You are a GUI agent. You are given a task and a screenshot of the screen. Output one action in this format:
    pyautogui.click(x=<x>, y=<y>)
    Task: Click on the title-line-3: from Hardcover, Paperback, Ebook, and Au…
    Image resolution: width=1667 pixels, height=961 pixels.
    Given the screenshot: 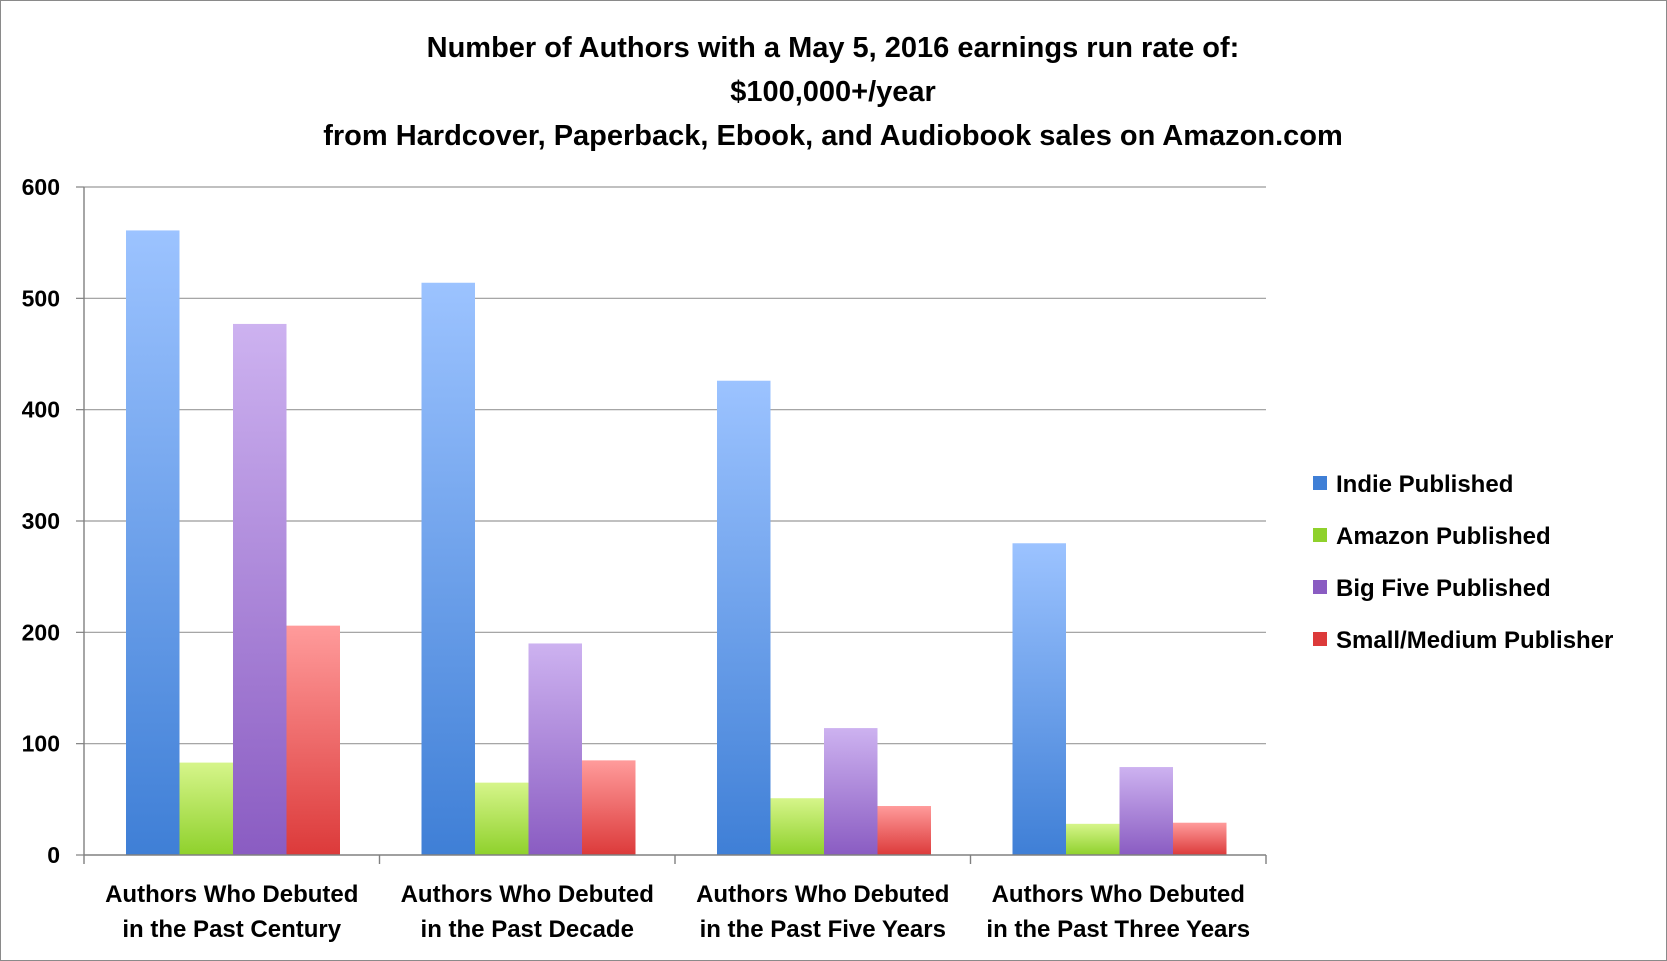 What is the action you would take?
    pyautogui.click(x=833, y=136)
    